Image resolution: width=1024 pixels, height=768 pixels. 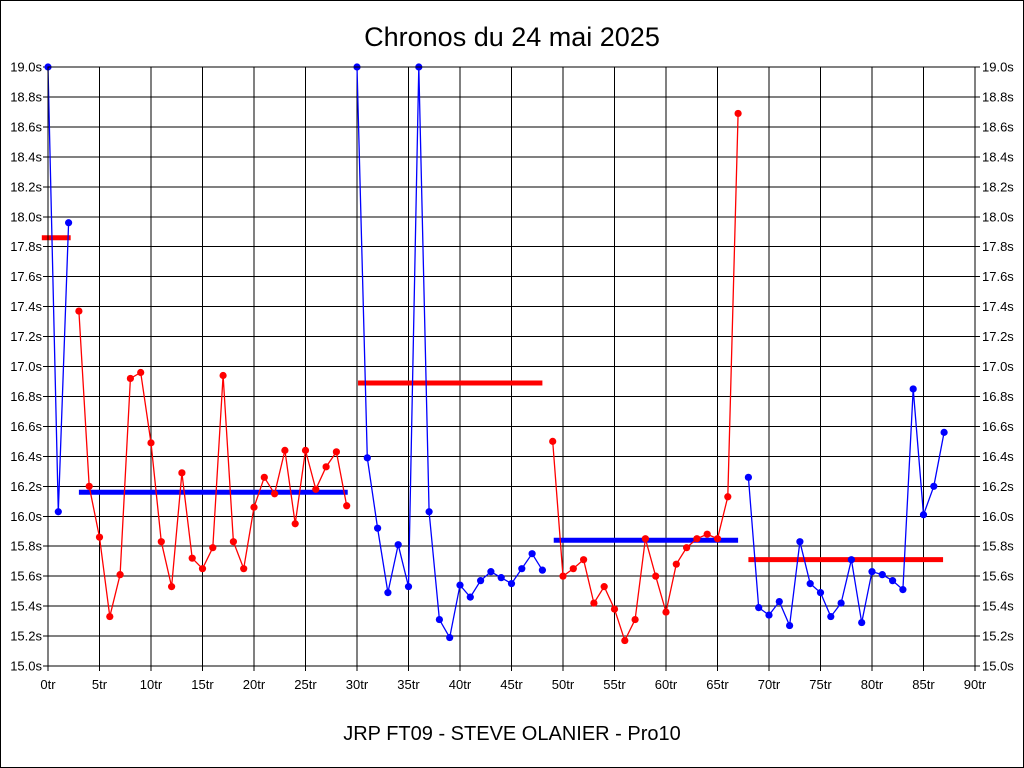 I want to click on x-axis-label: 55tr, so click(x=614, y=684).